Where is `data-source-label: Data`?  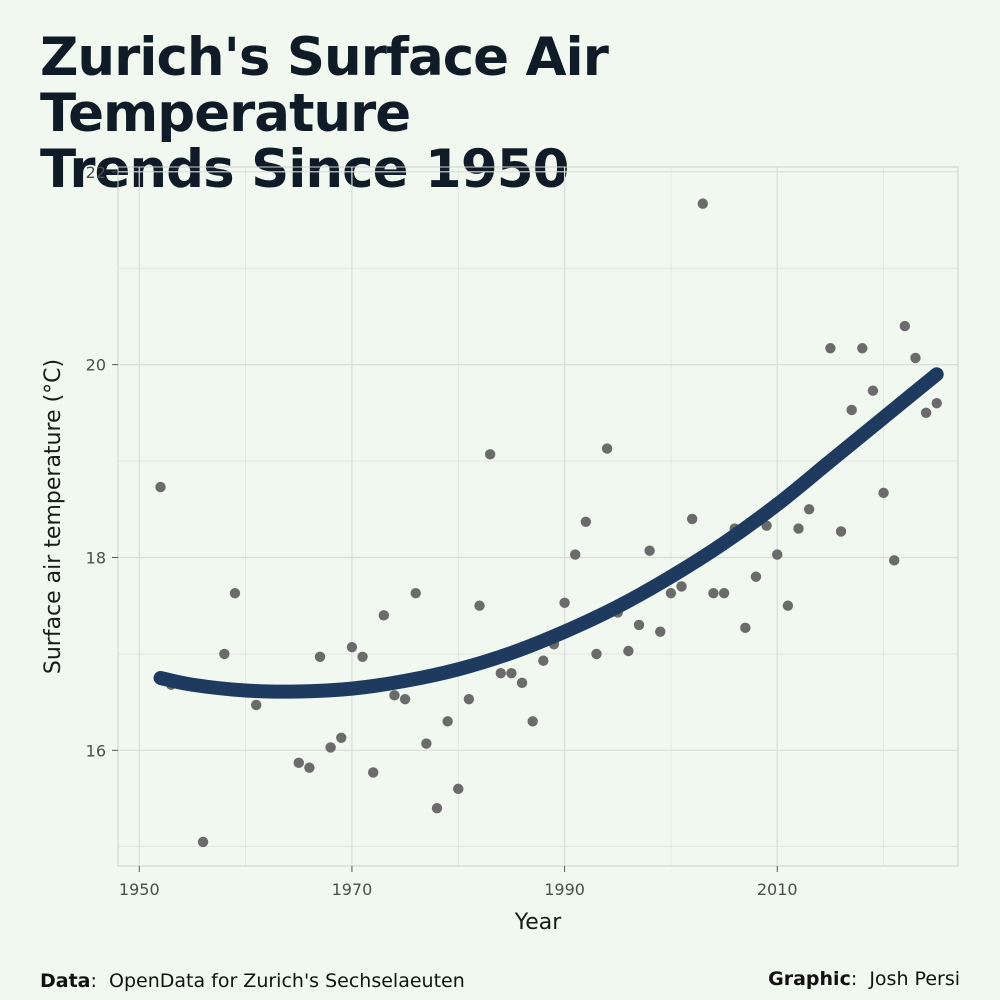
data-source-label: Data is located at coordinates (65, 981).